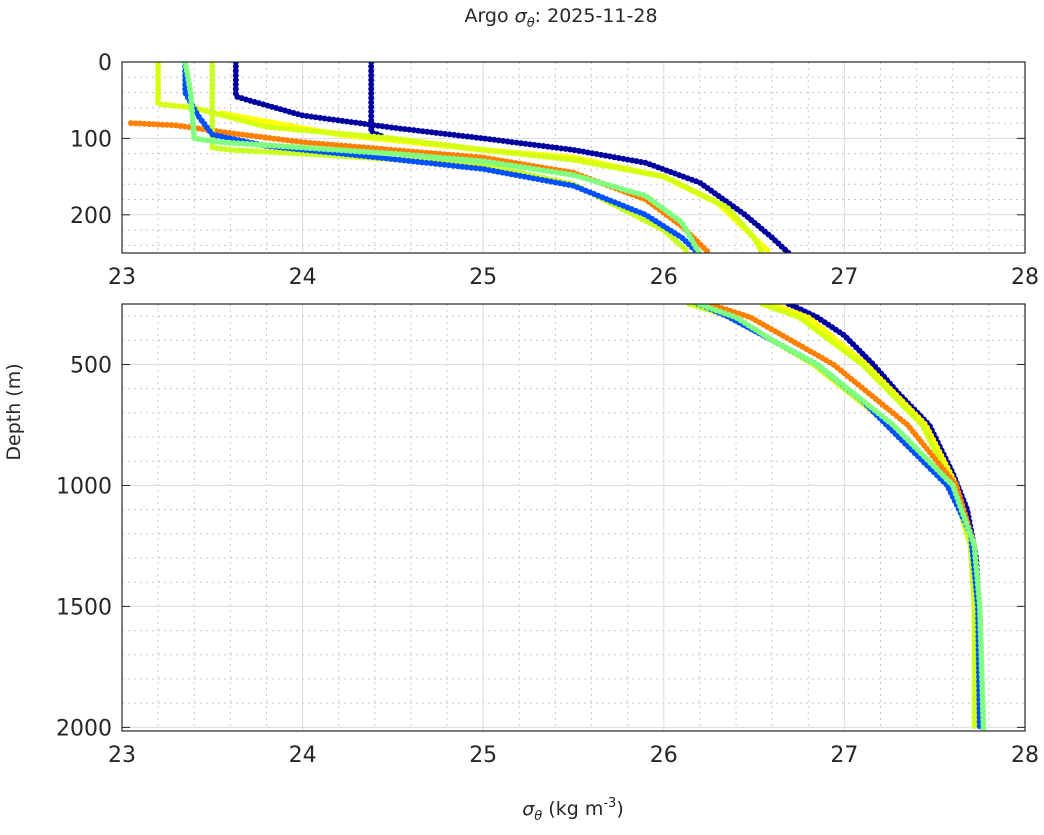  What do you see at coordinates (572, 810) in the screenshot?
I see `x-axis-label: σθ (kg m-3)` at bounding box center [572, 810].